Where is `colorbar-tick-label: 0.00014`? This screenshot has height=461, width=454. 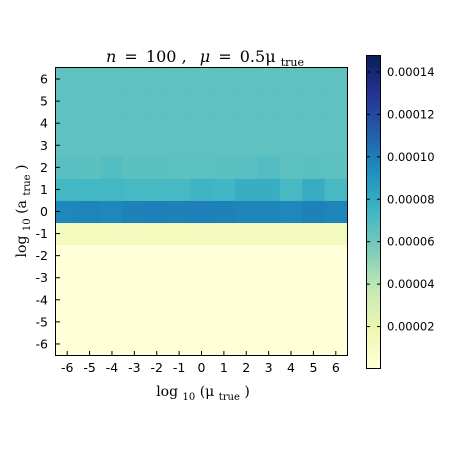 colorbar-tick-label: 0.00014 is located at coordinates (411, 72).